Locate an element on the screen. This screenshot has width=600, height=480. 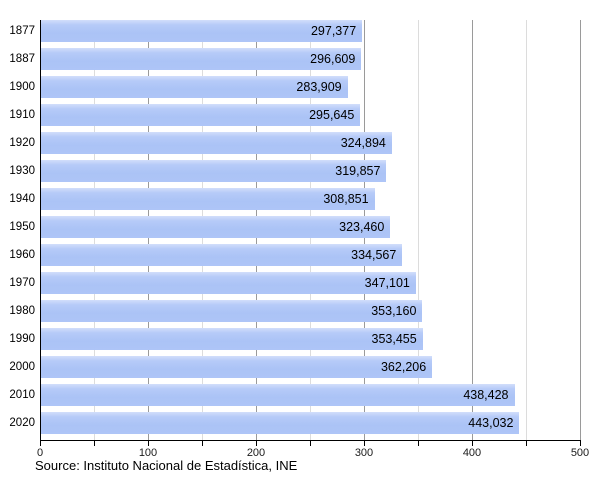
bar-value-label: 324,894 is located at coordinates (363, 143).